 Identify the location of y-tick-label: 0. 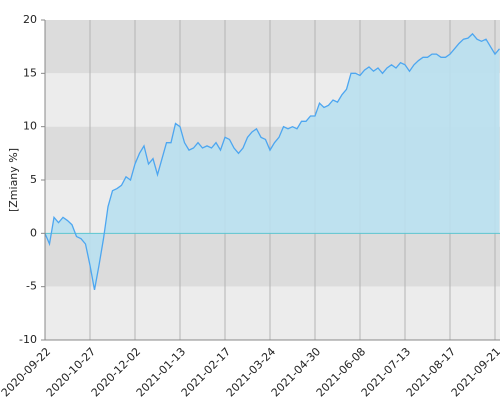
(33, 232).